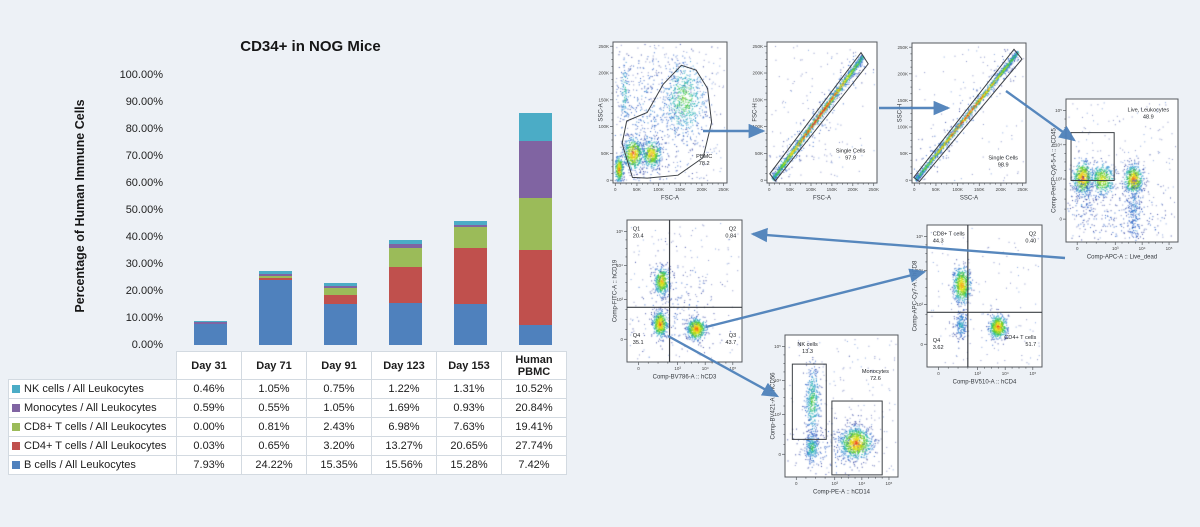 Image resolution: width=1200 pixels, height=527 pixels. Describe the element at coordinates (534, 408) in the screenshot. I see `table-value: 20.84%` at that location.